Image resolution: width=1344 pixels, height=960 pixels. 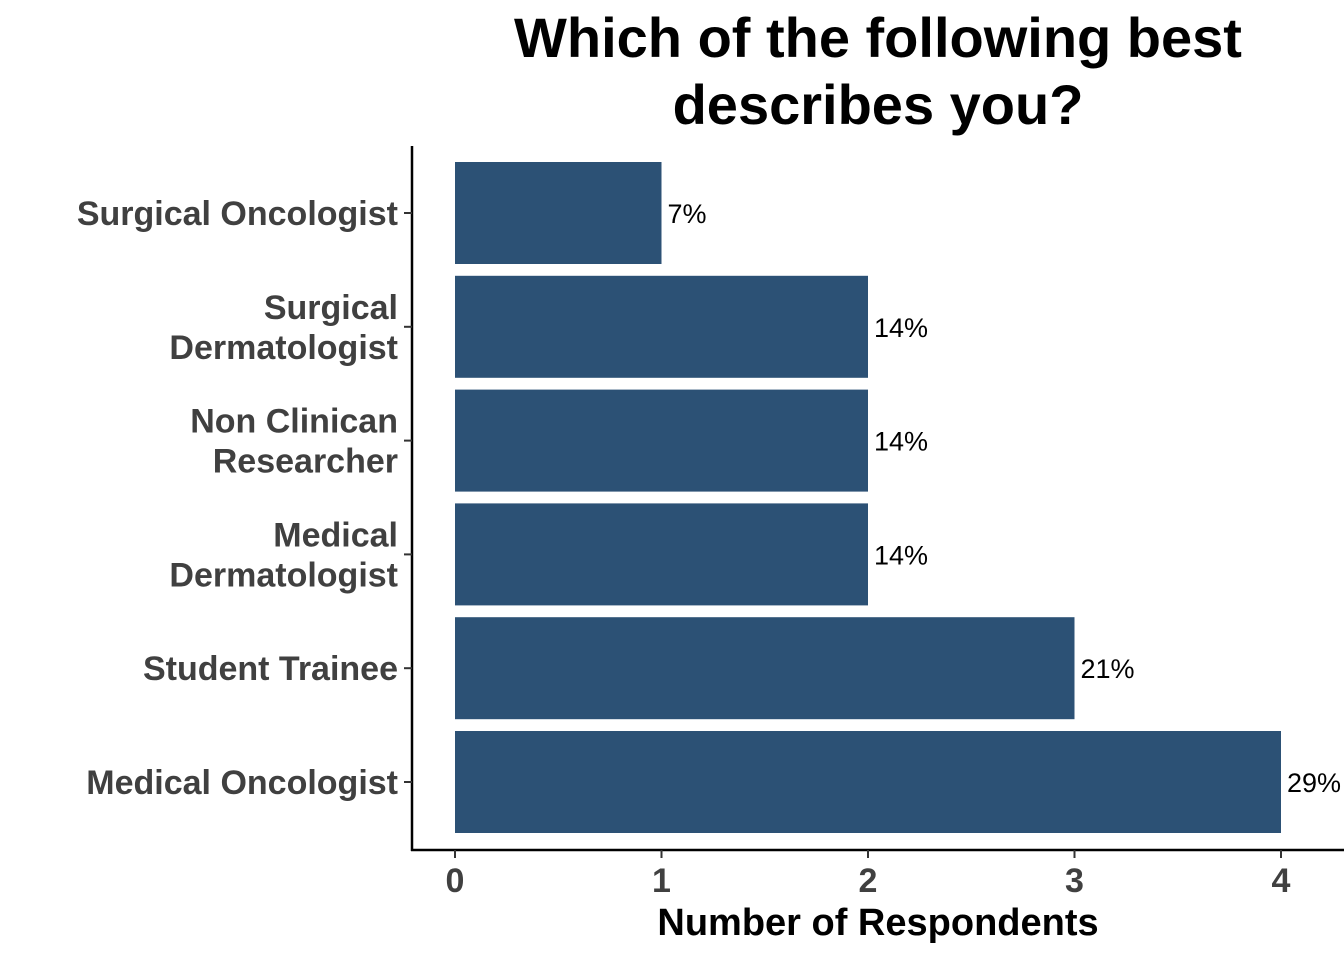 I want to click on data-label: 7%, so click(x=687, y=214).